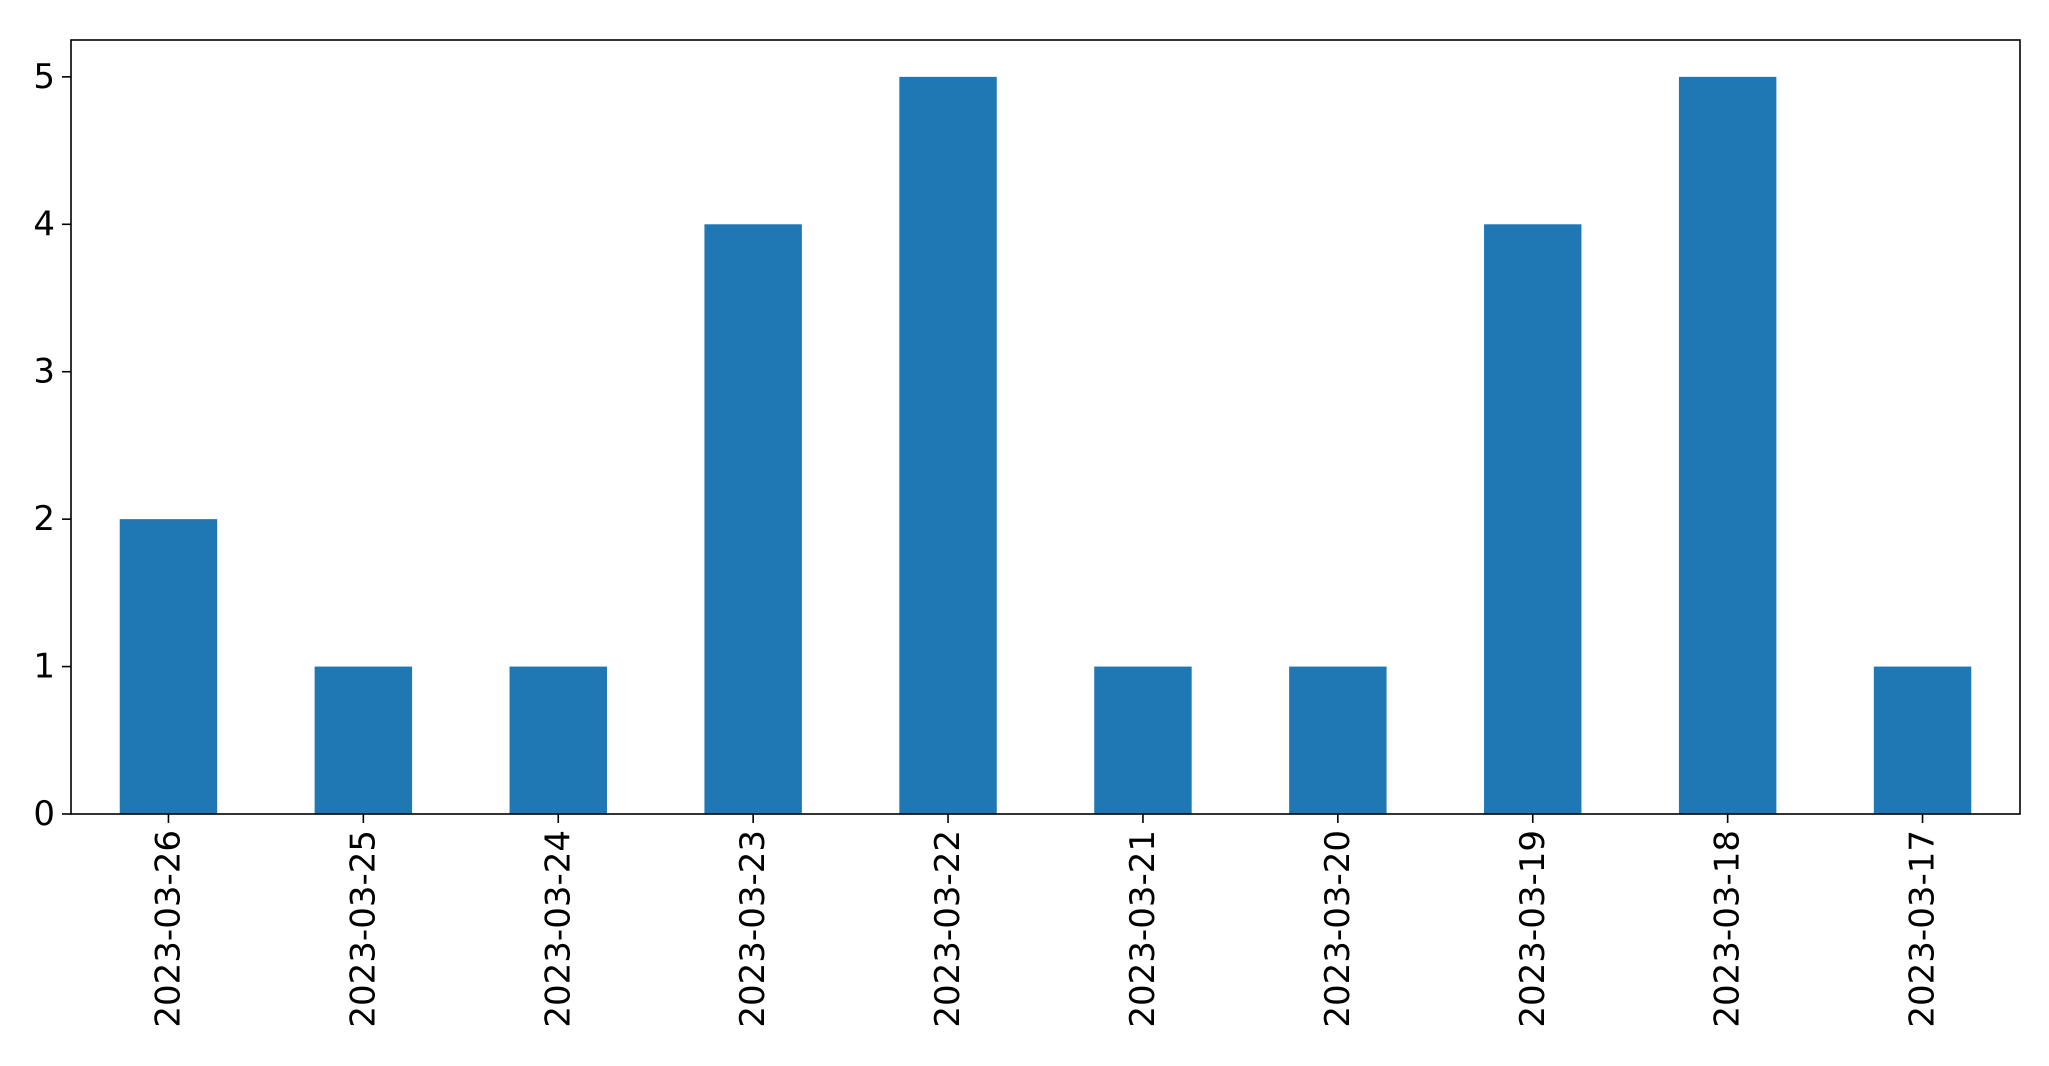 This screenshot has height=1066, width=2049. Describe the element at coordinates (948, 929) in the screenshot. I see `x-tick-label: 2023-03-22` at that location.